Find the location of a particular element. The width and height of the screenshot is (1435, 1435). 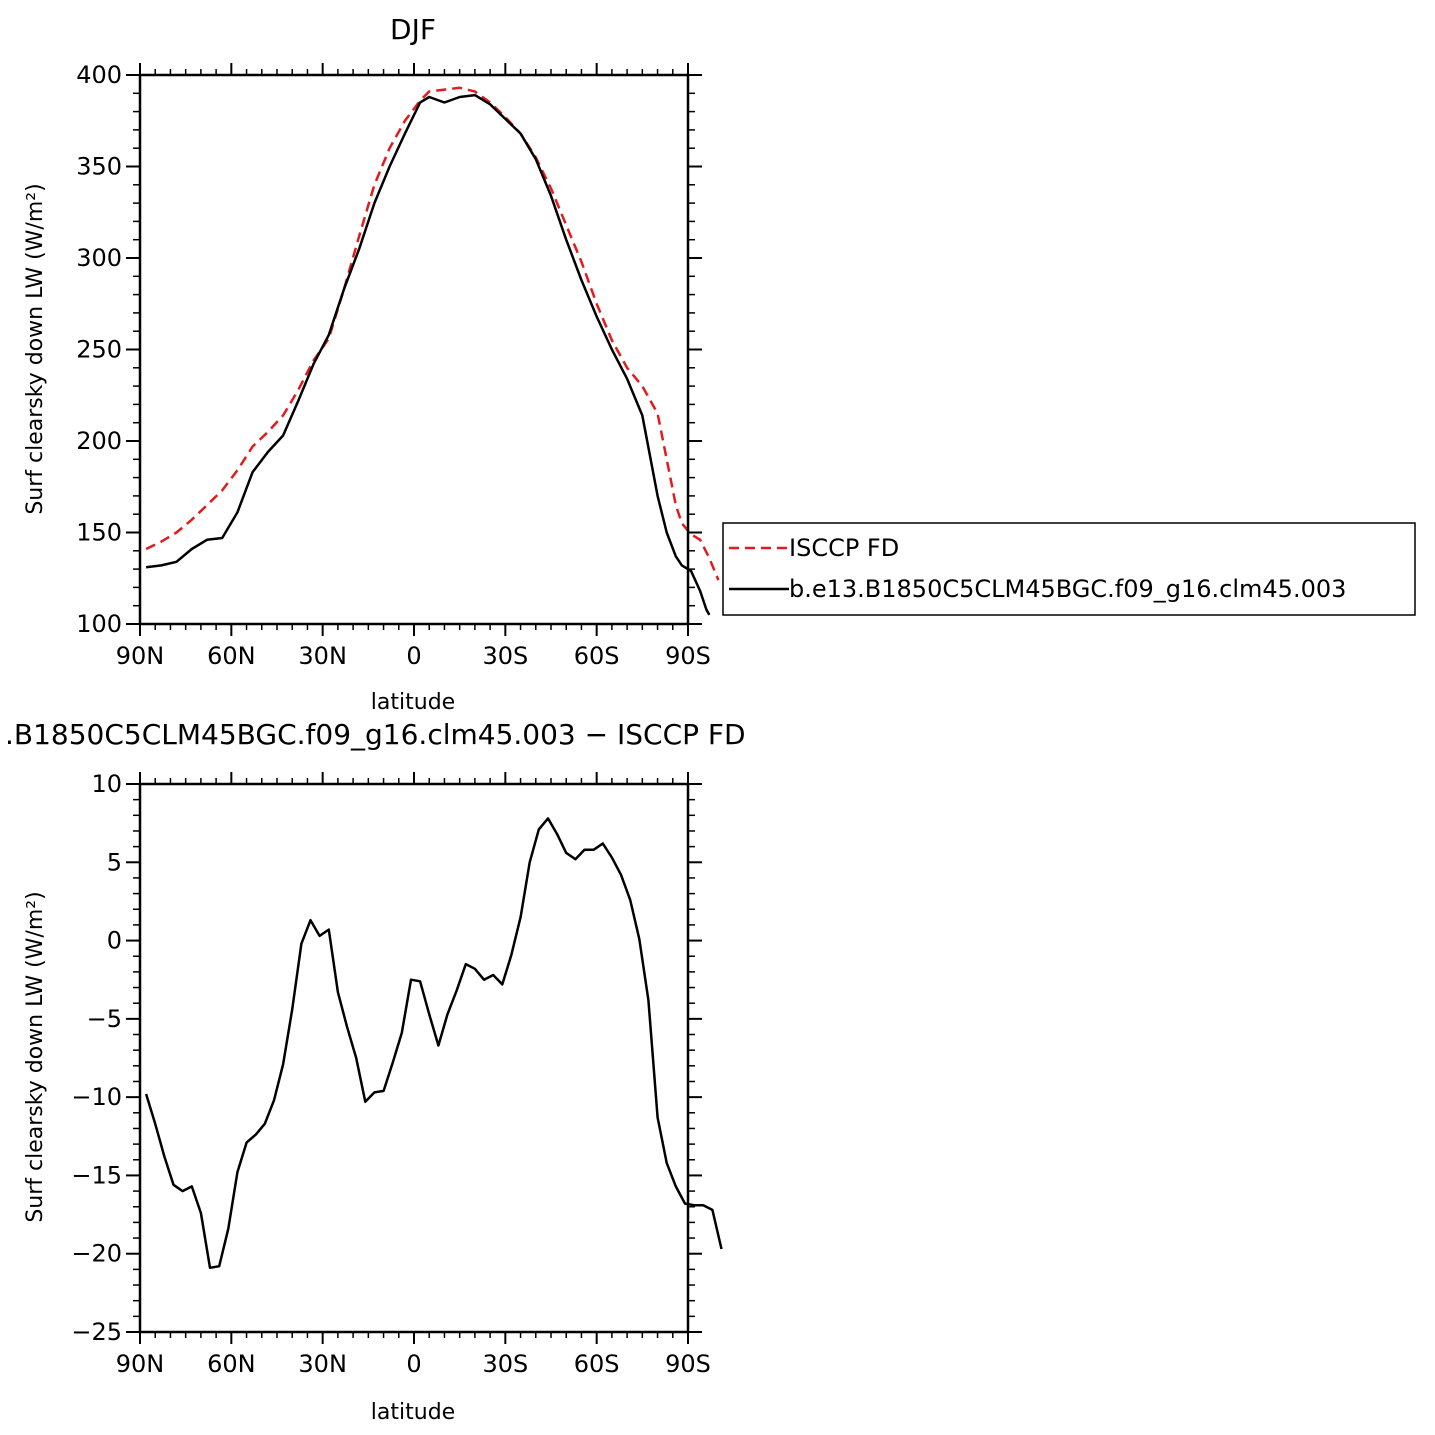

top-y-tick-label: 200 is located at coordinates (99, 441).